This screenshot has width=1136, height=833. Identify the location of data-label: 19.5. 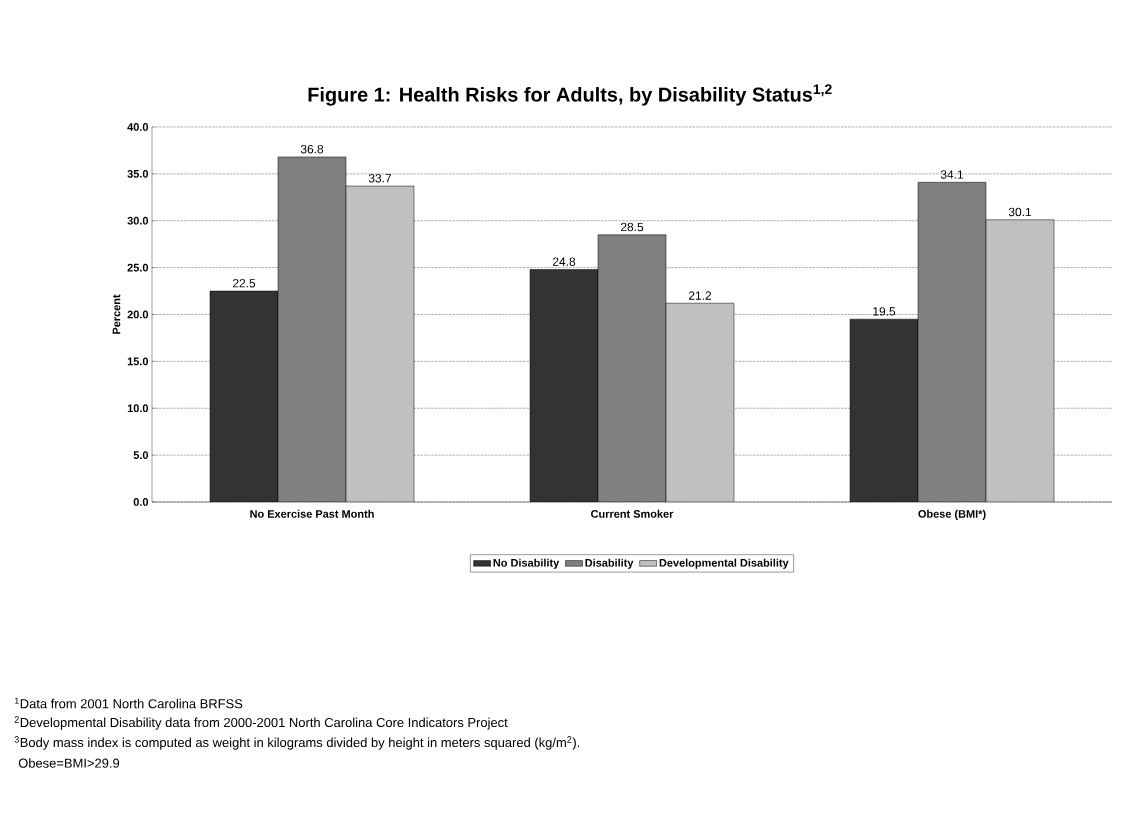
(884, 311).